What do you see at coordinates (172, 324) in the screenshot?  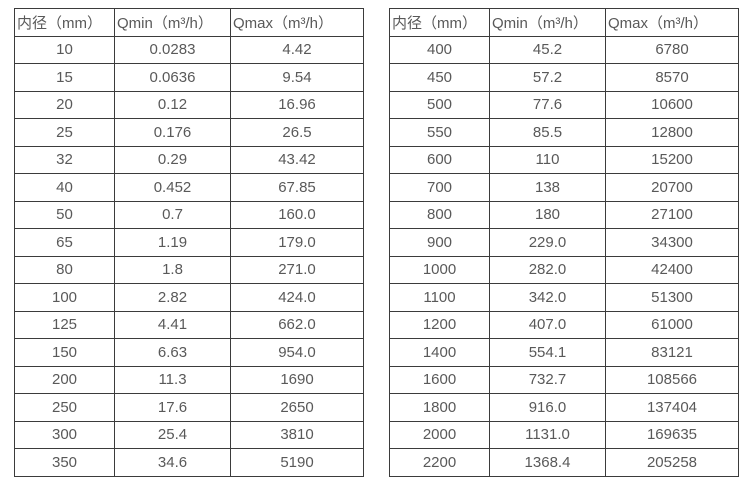 I see `table-cell: 4.41` at bounding box center [172, 324].